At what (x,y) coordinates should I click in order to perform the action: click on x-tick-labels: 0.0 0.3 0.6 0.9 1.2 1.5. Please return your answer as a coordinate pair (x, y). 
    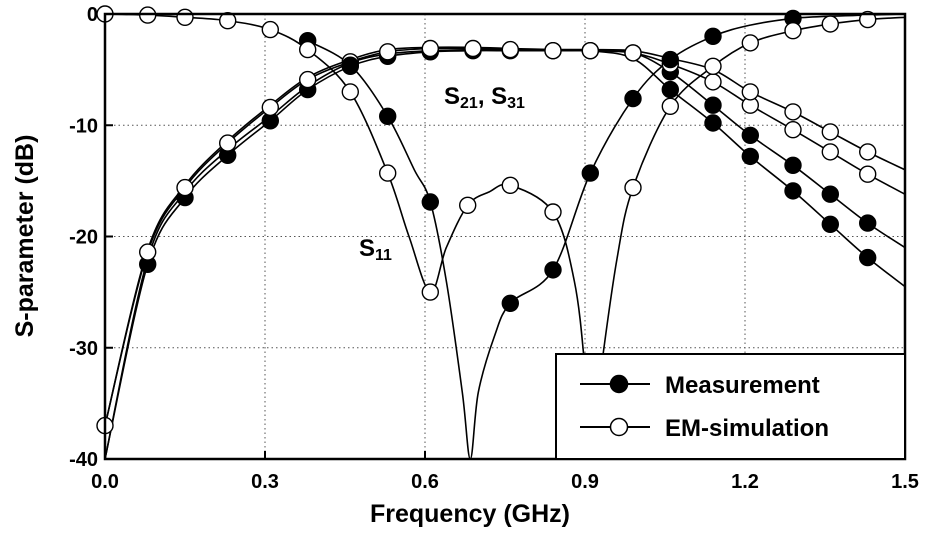
    Looking at the image, I should click on (505, 482).